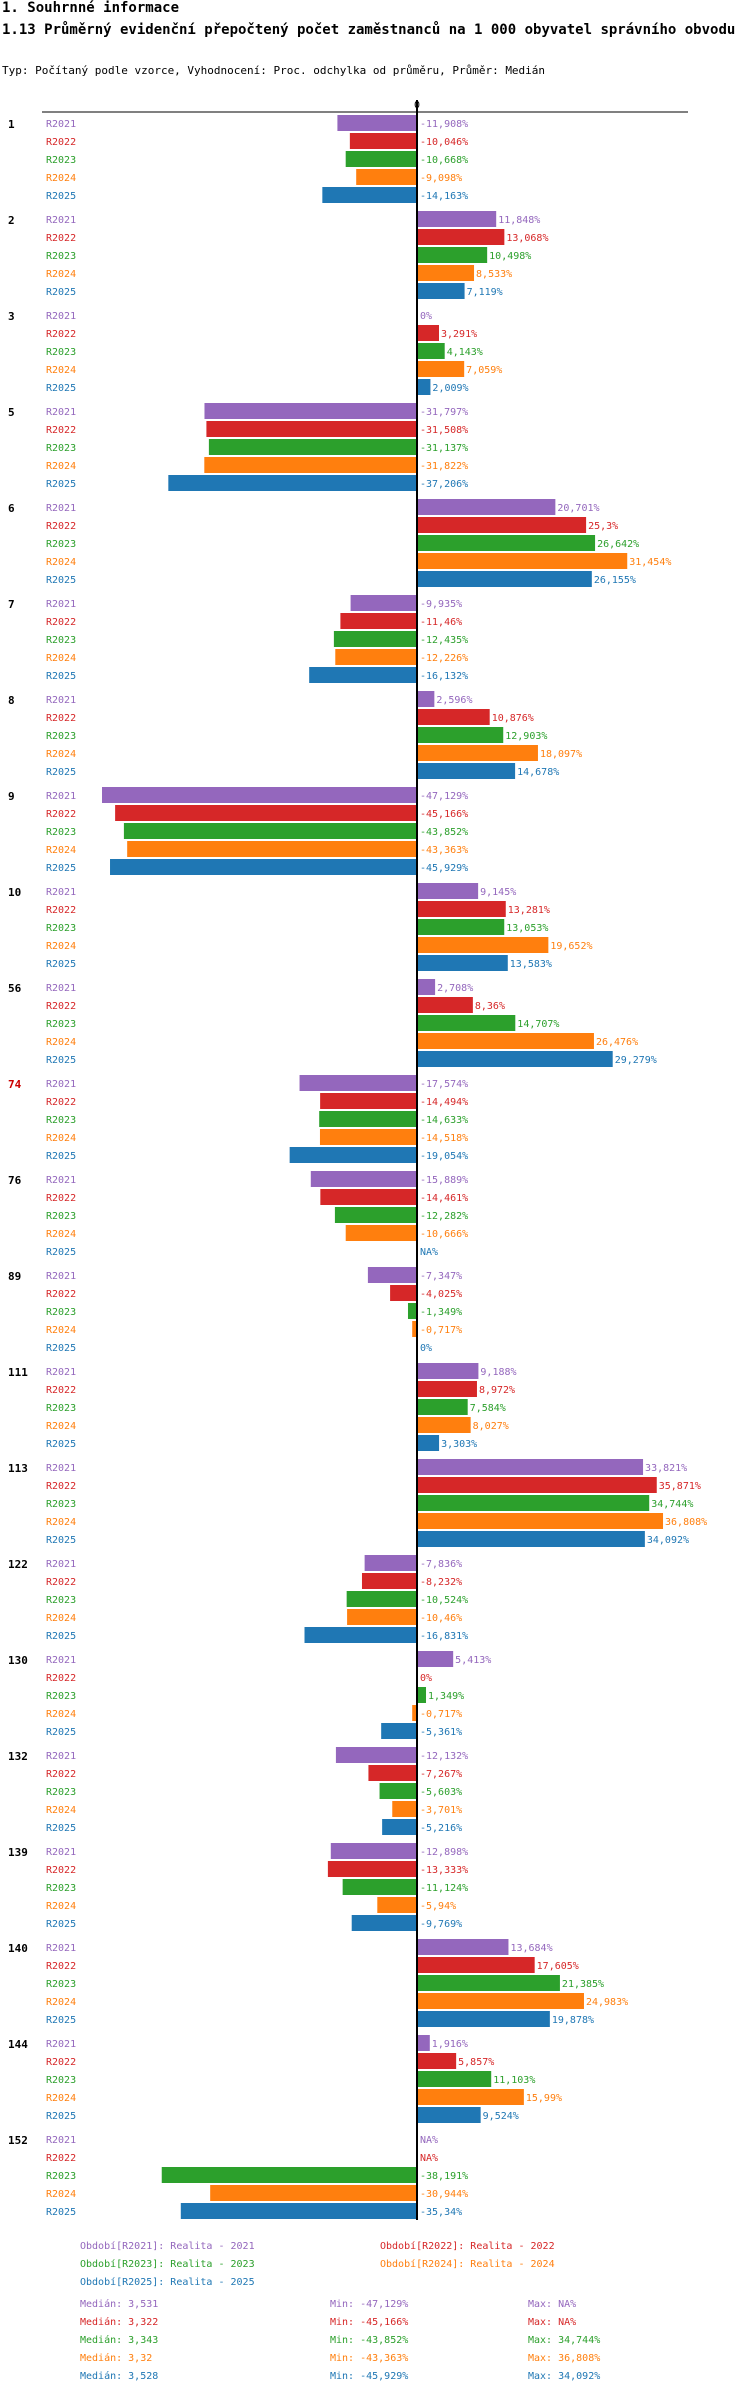  I want to click on bar-3-R2022, so click(428, 333).